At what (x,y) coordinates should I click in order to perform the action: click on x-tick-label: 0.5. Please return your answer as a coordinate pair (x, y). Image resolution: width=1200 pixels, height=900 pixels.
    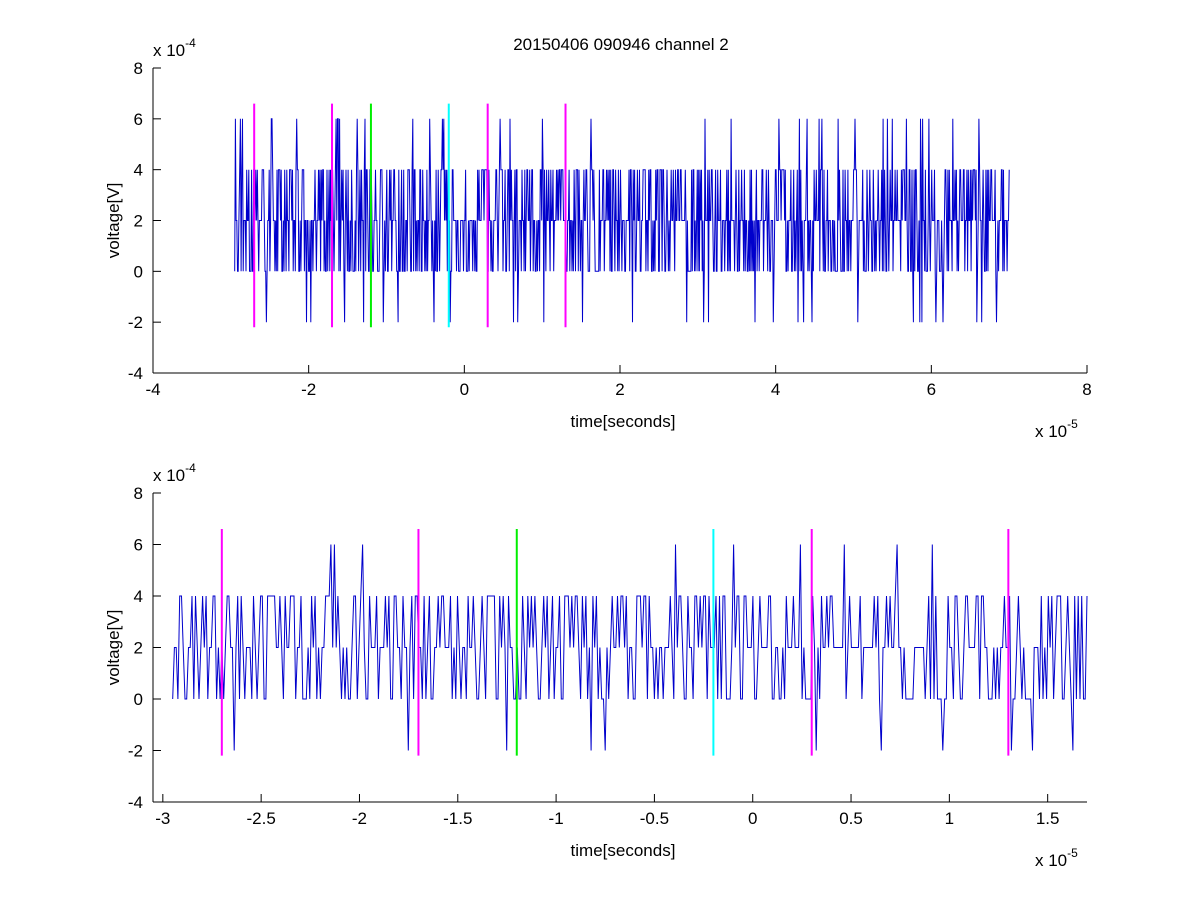
    Looking at the image, I should click on (851, 818).